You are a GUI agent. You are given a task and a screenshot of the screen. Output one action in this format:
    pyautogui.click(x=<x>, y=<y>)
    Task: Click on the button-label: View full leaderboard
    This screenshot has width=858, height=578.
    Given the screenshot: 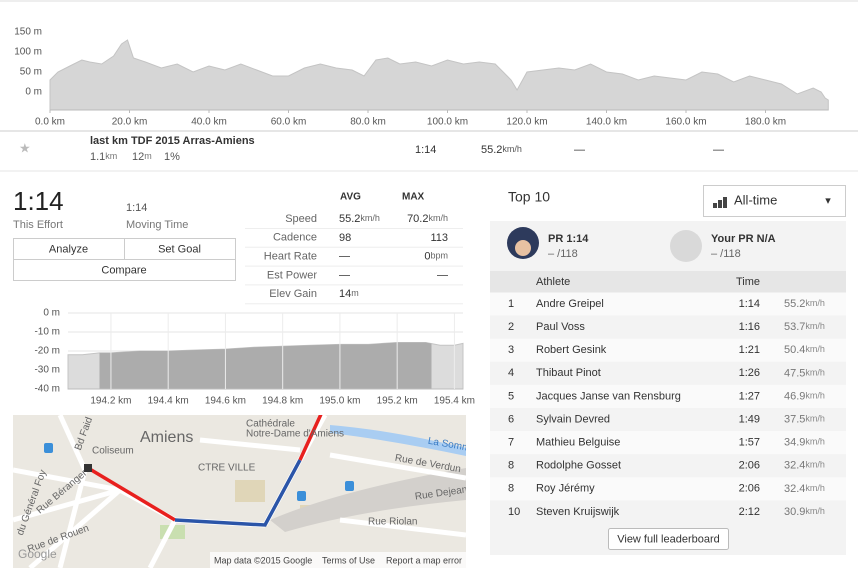 What is the action you would take?
    pyautogui.click(x=668, y=539)
    